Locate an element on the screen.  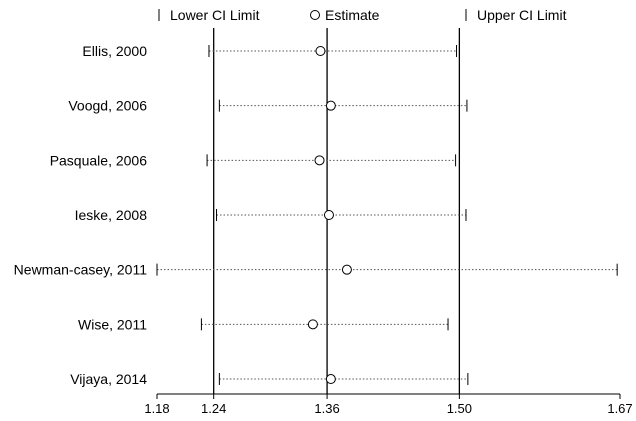
study-row: Vijaya, 2014 is located at coordinates (269, 379).